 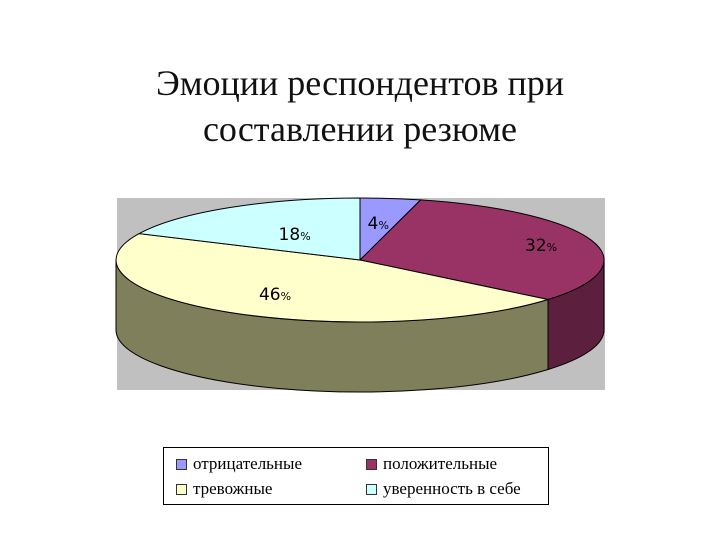 I want to click on chart-title-line-2: составлении резюме, so click(x=360, y=129).